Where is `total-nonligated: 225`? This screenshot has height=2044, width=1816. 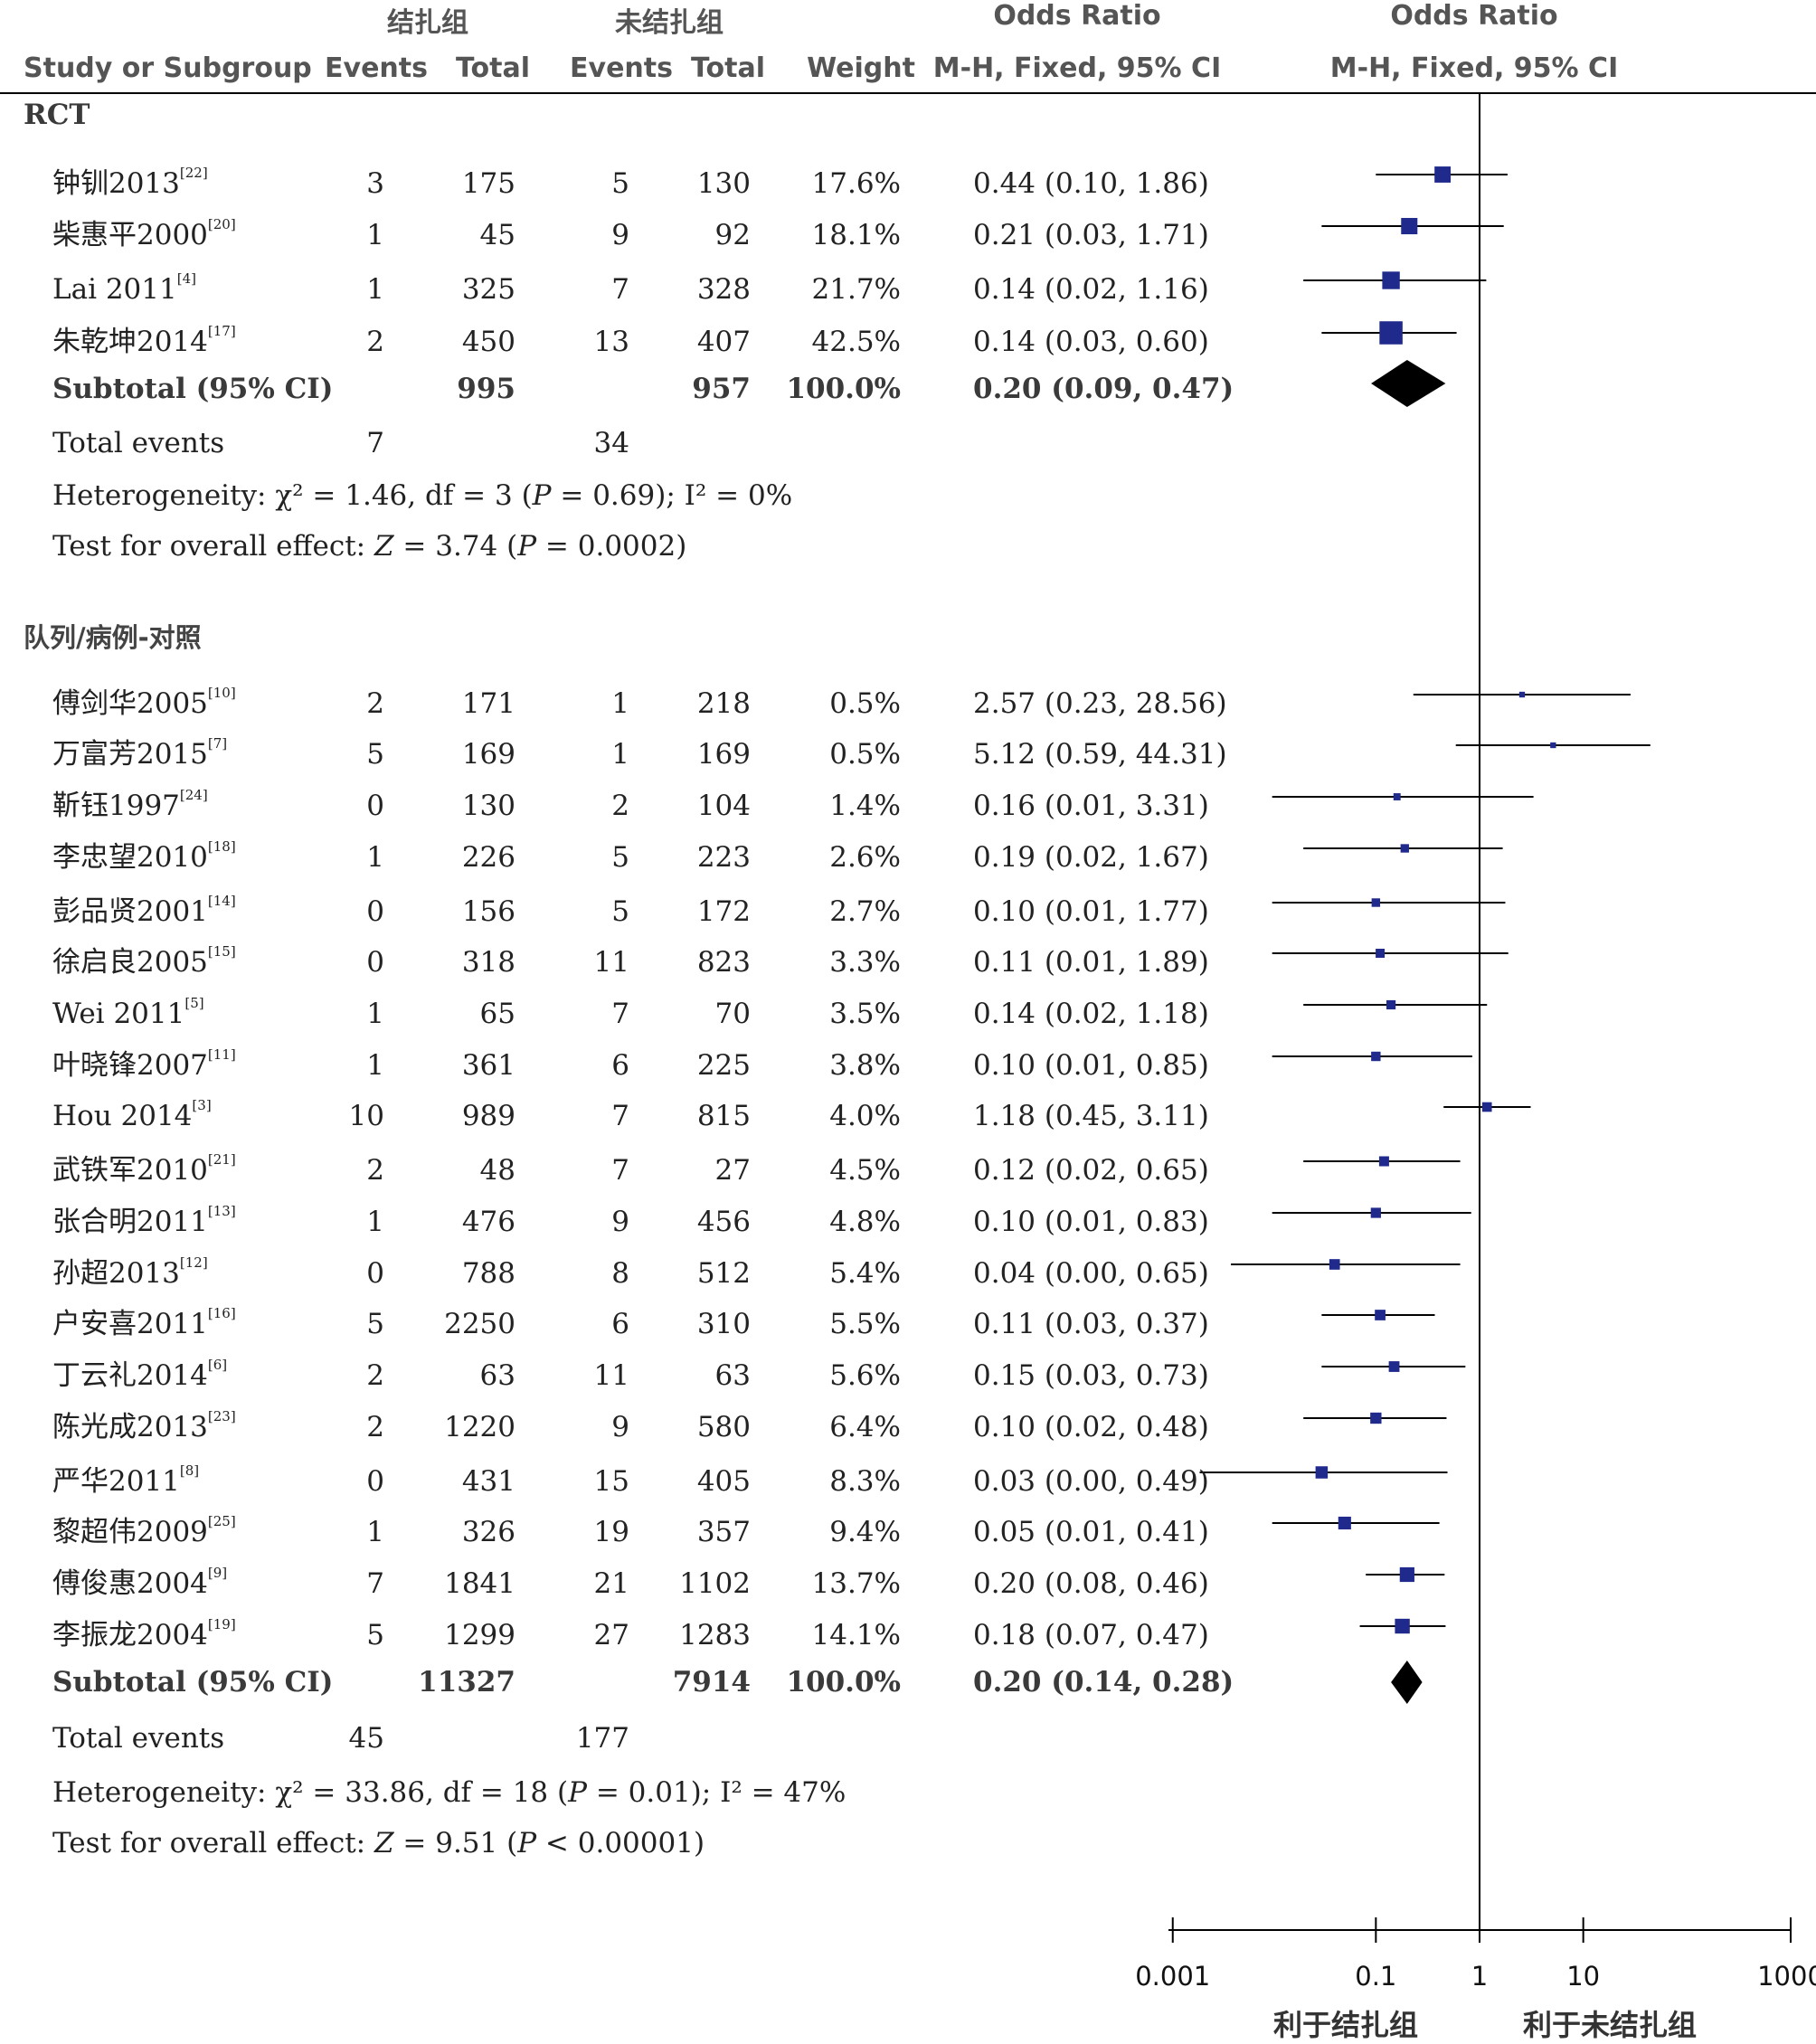
total-nonligated: 225 is located at coordinates (723, 1066).